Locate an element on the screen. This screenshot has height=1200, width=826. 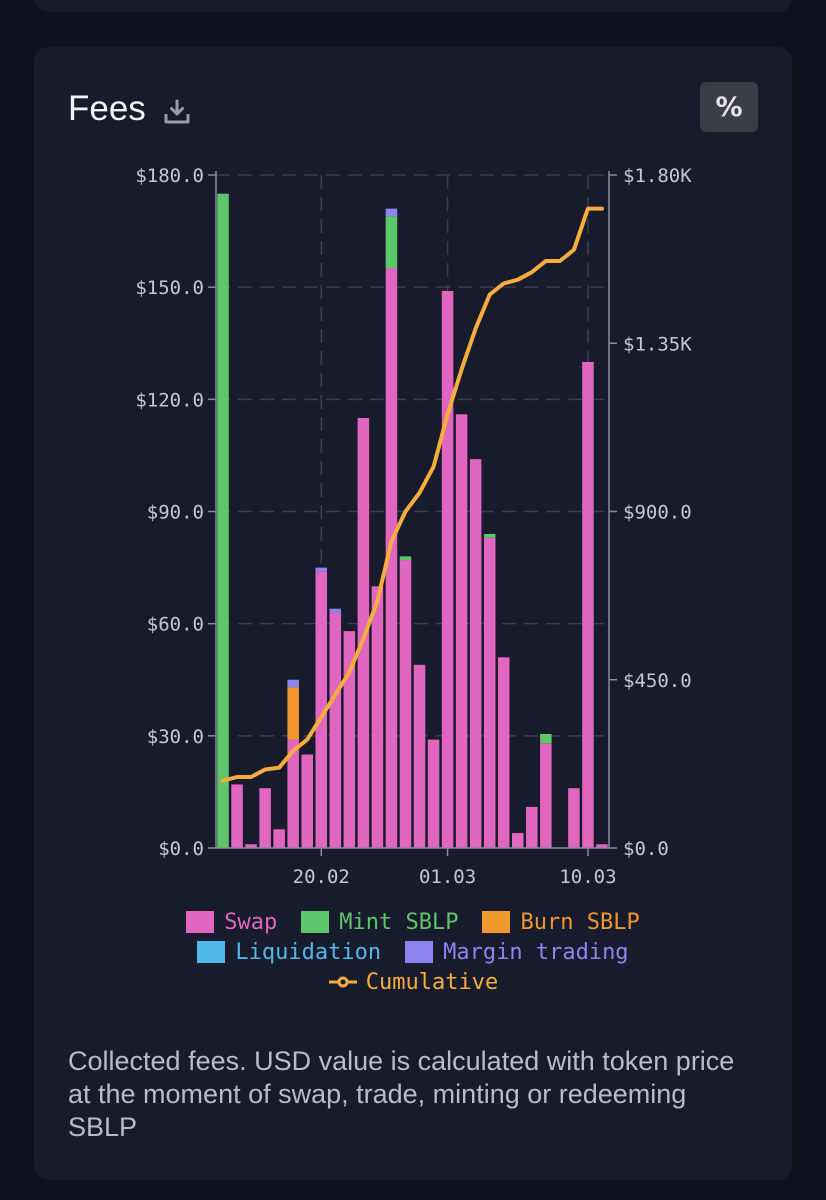
y-right-tick-label: $450.0 is located at coordinates (657, 681).